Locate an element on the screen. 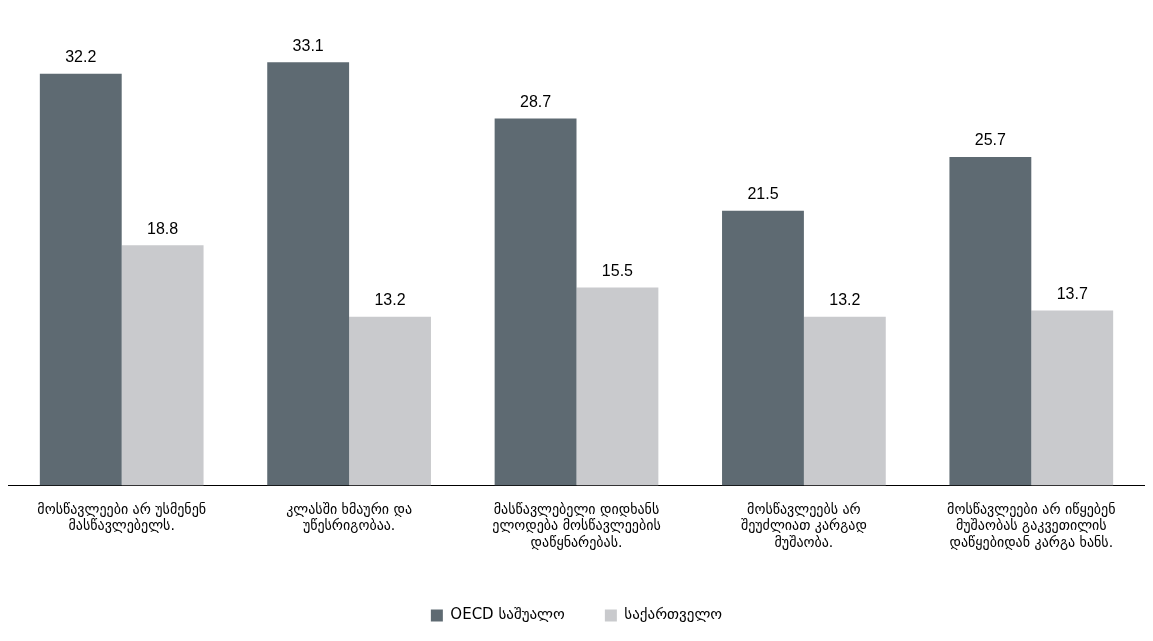  x-tick-label: კლასში ხმაური და უწესრიგობაა. is located at coordinates (349, 517).